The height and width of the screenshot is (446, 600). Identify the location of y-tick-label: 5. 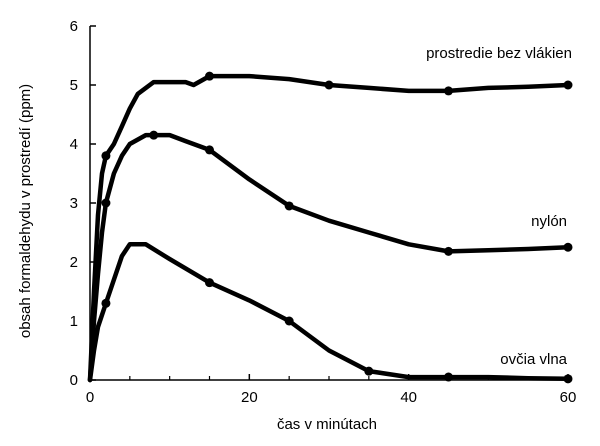
(74, 85).